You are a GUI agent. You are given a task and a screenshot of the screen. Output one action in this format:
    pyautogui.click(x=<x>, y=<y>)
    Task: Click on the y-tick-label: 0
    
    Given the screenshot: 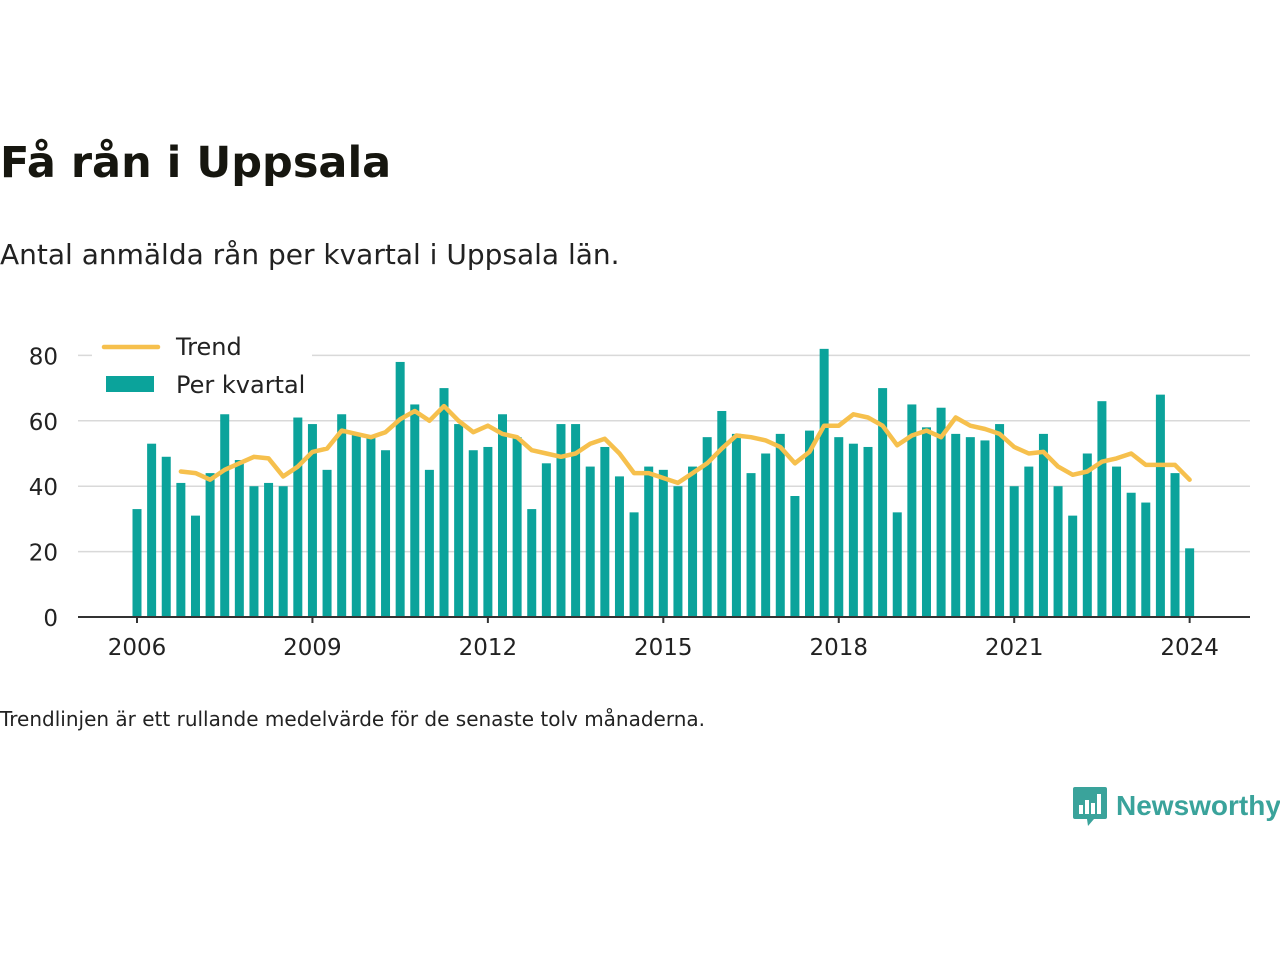 What is the action you would take?
    pyautogui.click(x=50, y=619)
    